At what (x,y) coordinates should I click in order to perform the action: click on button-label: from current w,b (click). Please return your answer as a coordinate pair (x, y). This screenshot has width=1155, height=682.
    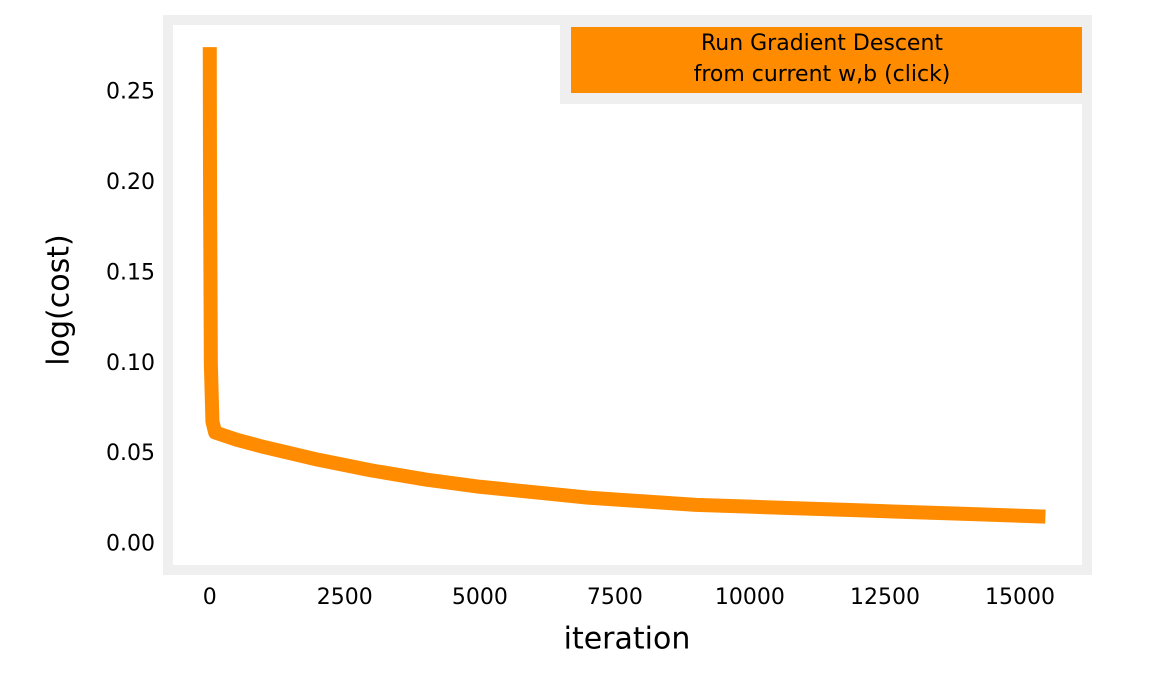
    Looking at the image, I should click on (822, 74).